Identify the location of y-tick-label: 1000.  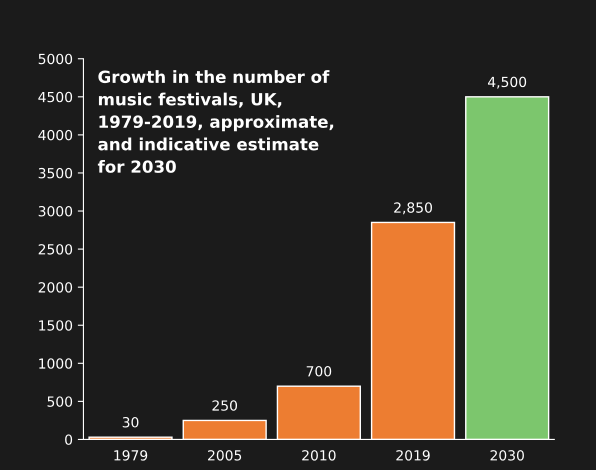
(55, 363).